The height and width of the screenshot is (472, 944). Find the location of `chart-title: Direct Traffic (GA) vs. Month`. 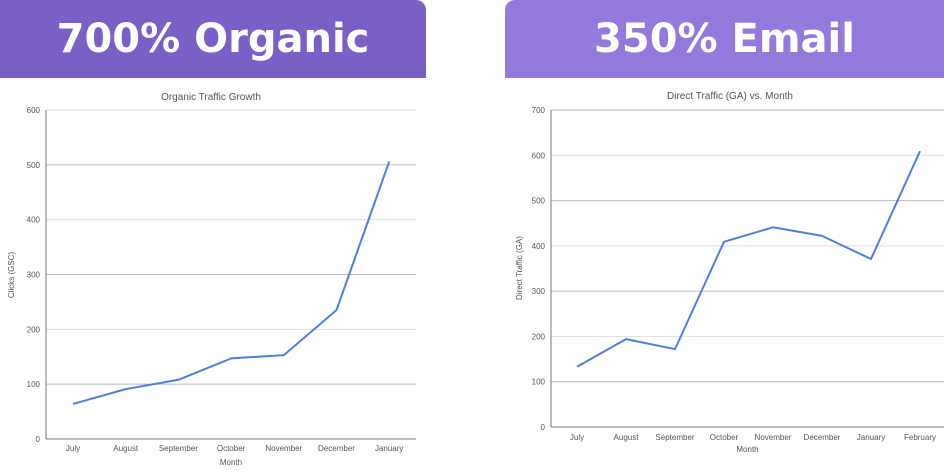

chart-title: Direct Traffic (GA) vs. Month is located at coordinates (730, 96).